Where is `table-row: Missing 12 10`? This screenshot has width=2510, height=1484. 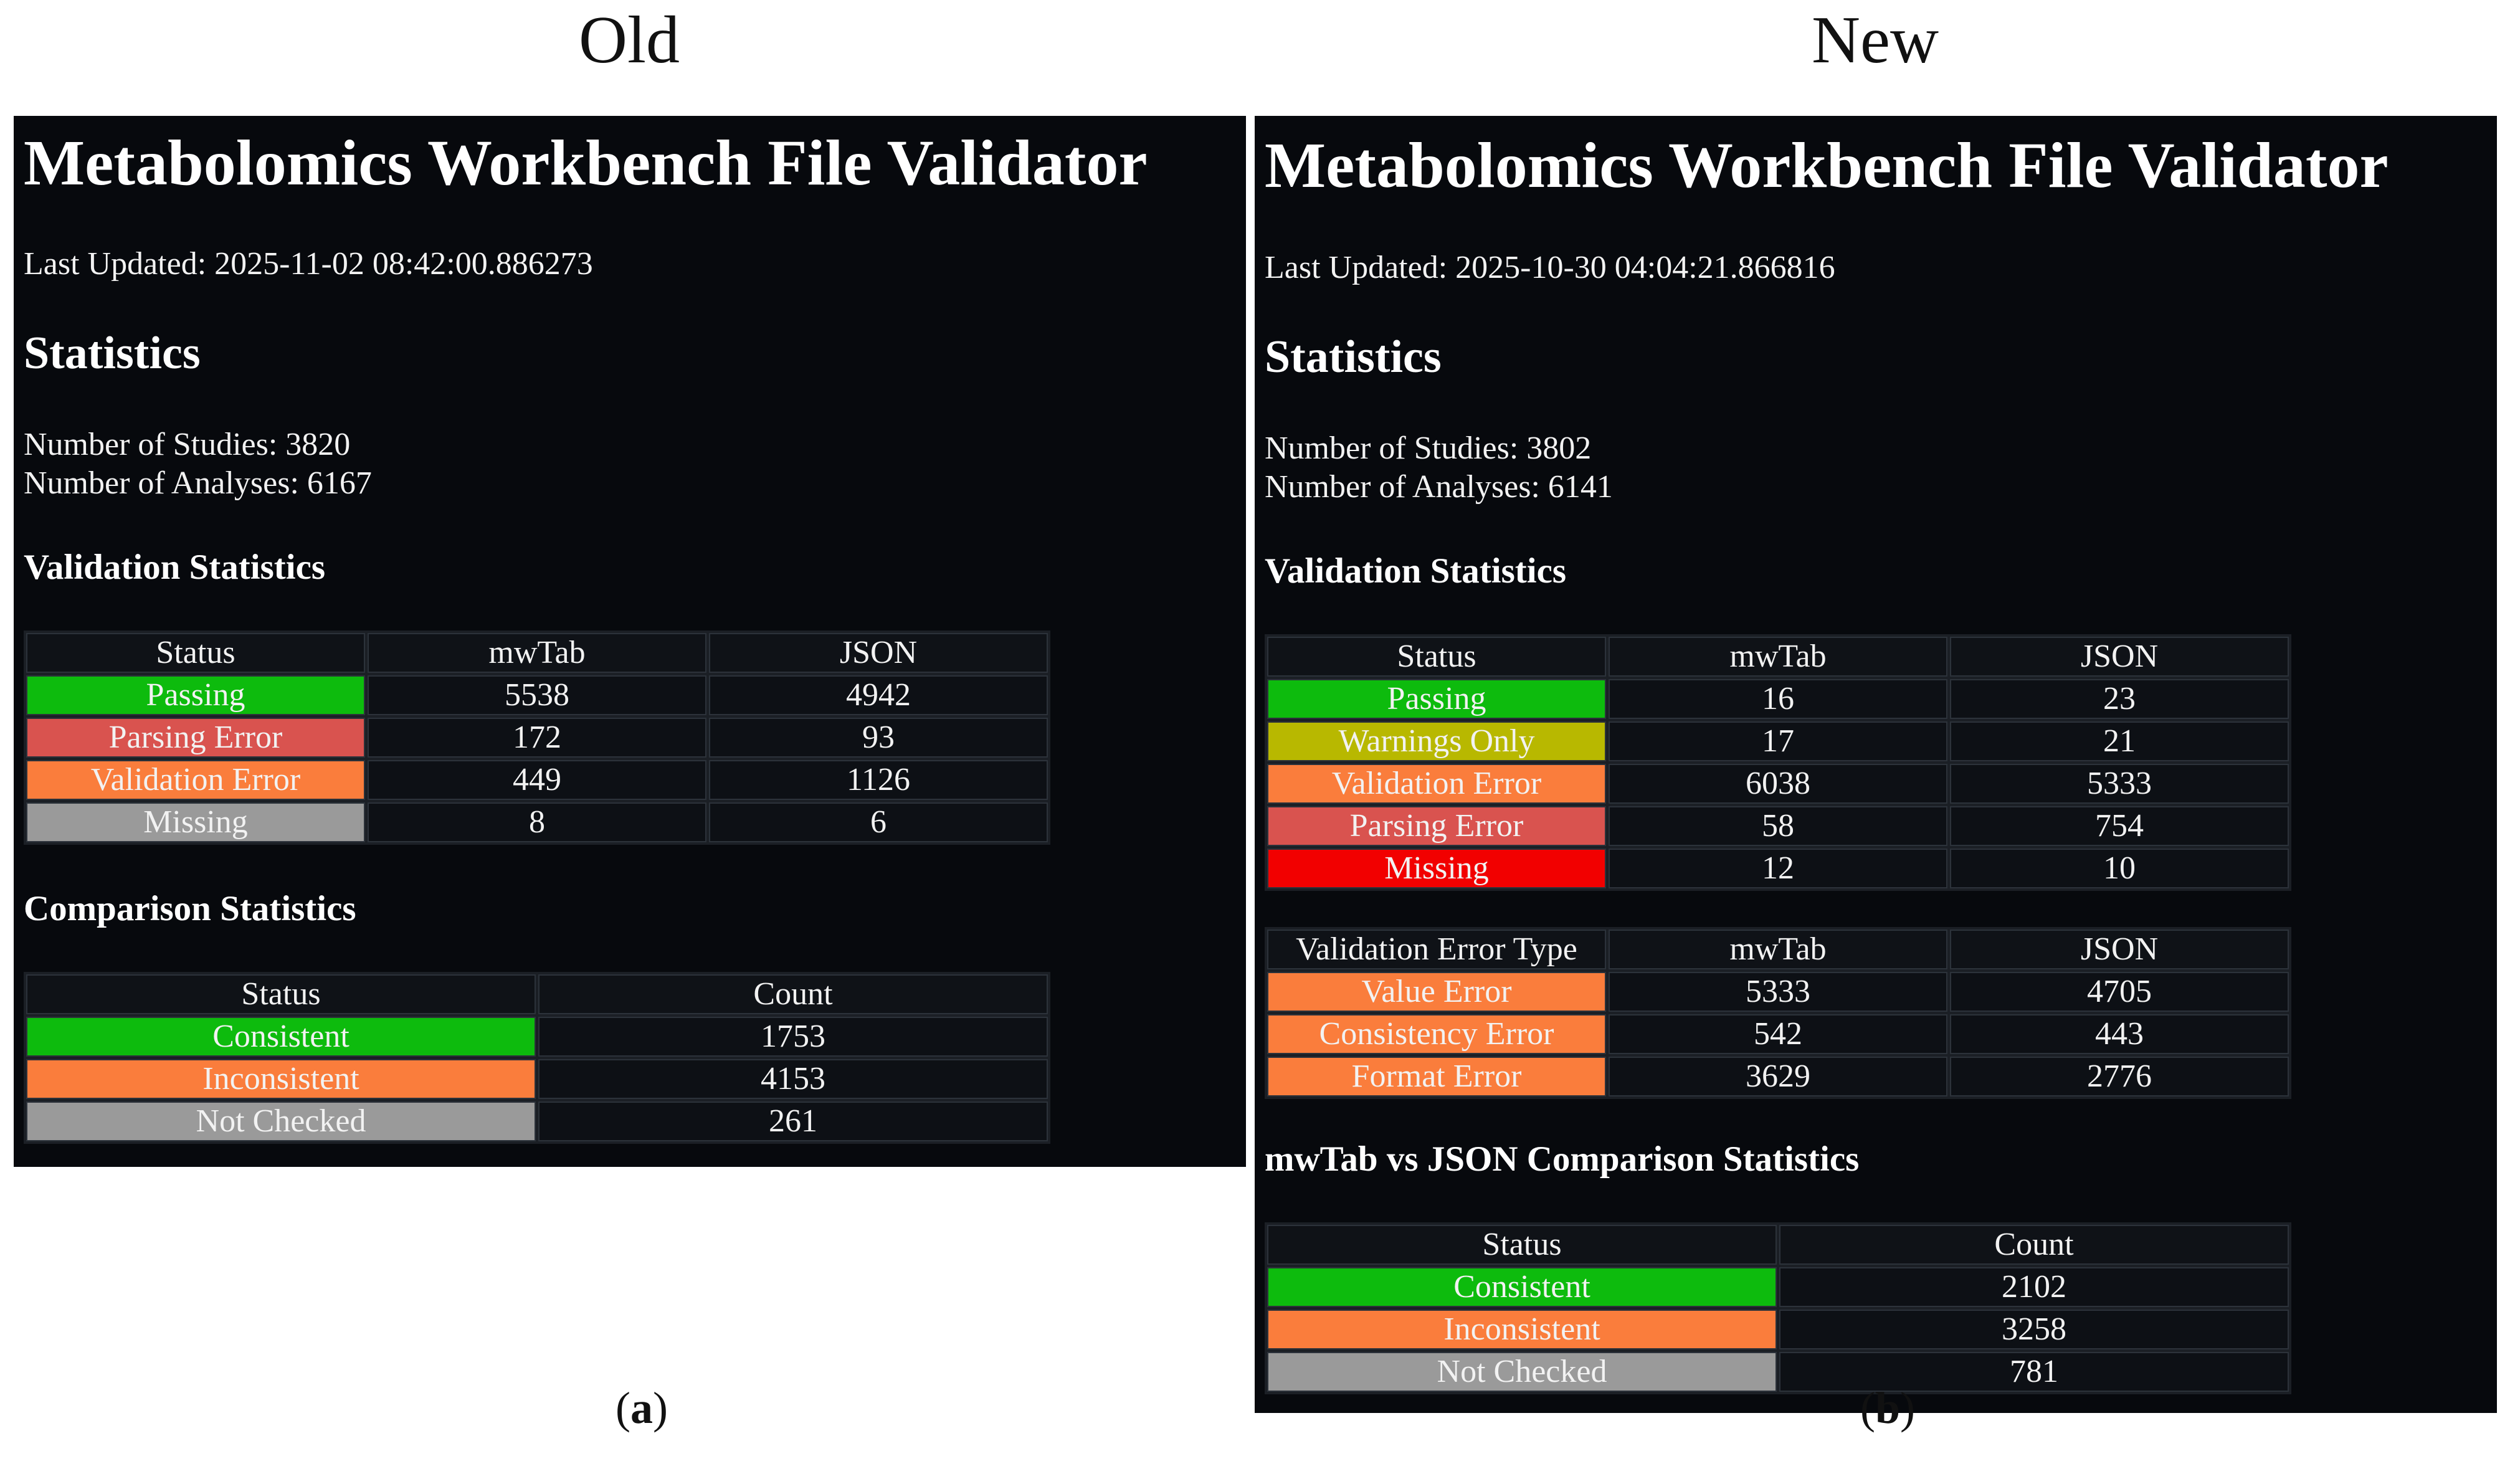
table-row: Missing 12 10 is located at coordinates (1778, 868).